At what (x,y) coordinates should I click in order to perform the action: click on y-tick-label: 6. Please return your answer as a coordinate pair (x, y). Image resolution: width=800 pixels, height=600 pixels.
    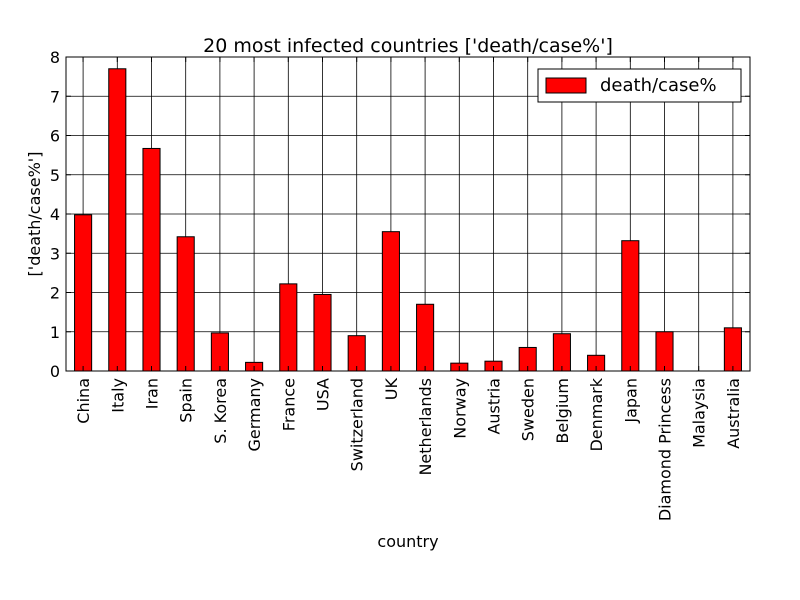
    Looking at the image, I should click on (55, 136).